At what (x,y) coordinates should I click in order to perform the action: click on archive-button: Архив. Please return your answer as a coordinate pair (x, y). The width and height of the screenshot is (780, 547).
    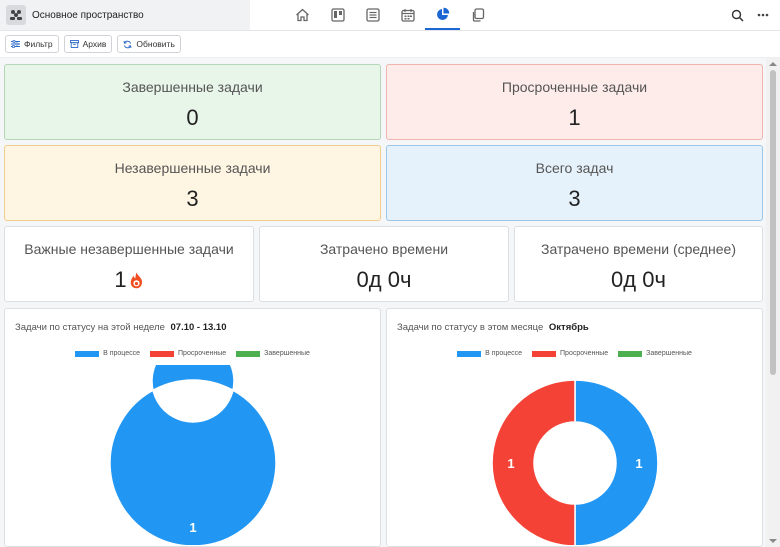
    Looking at the image, I should click on (88, 44).